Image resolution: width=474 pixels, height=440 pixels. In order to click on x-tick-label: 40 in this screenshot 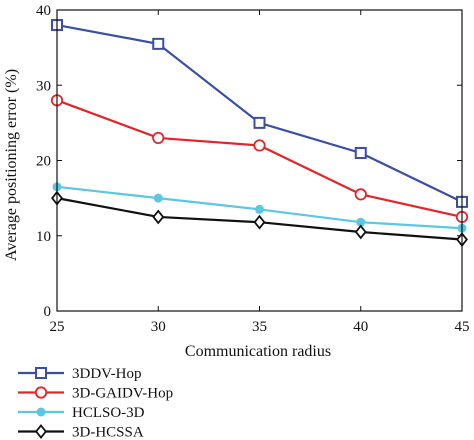, I will do `click(360, 327)`.